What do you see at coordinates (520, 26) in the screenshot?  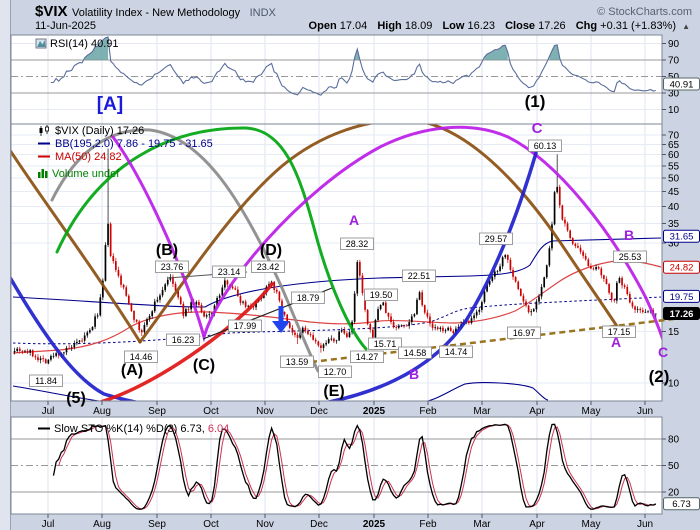 I see `close-label: Close` at bounding box center [520, 26].